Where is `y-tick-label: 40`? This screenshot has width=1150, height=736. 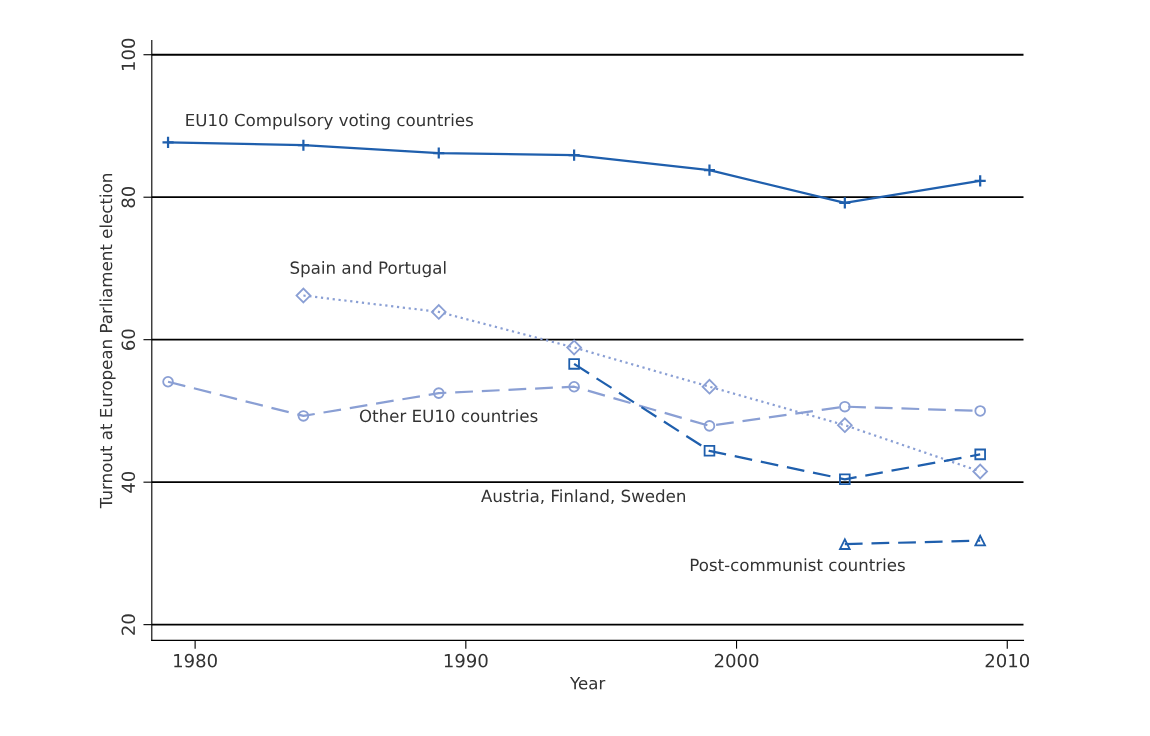
y-tick-label: 40 is located at coordinates (128, 482).